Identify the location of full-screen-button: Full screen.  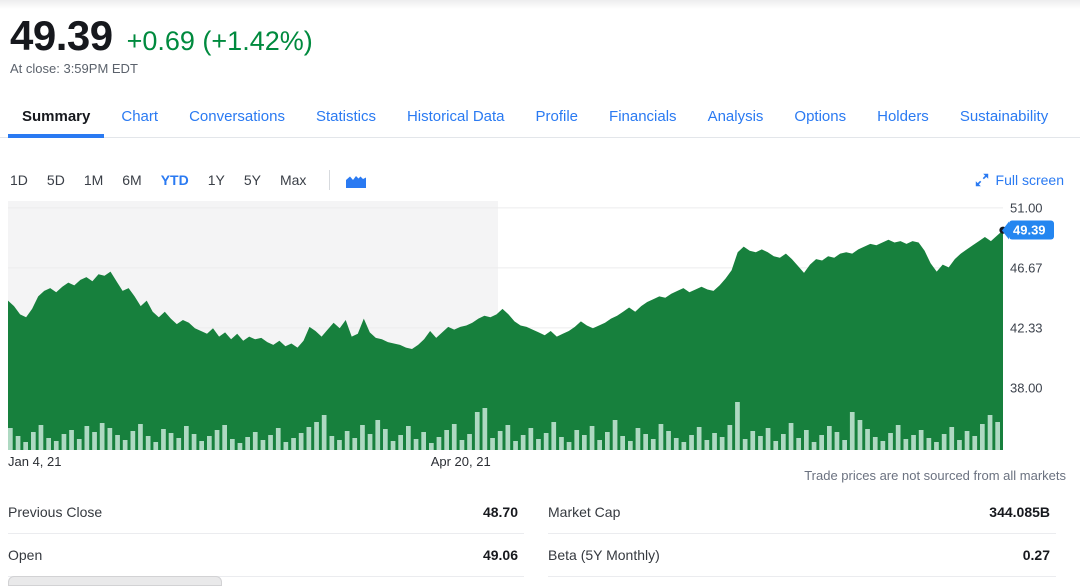
(1019, 180).